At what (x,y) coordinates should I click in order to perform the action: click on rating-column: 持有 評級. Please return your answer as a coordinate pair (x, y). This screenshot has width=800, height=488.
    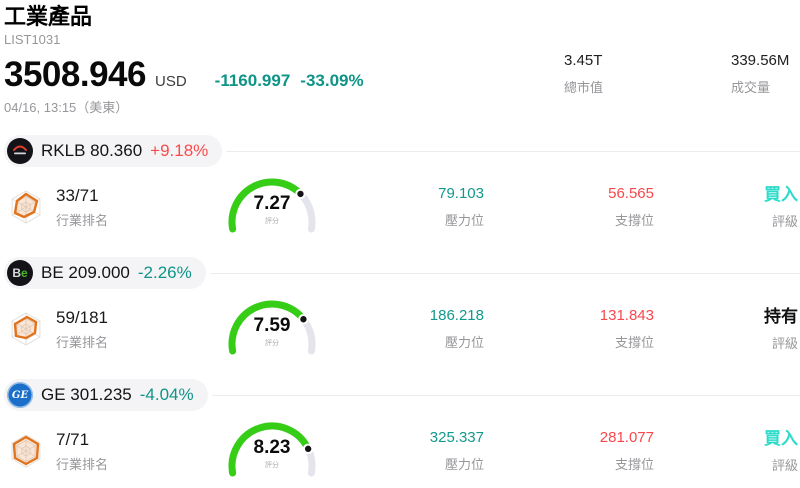
    Looking at the image, I should click on (727, 329).